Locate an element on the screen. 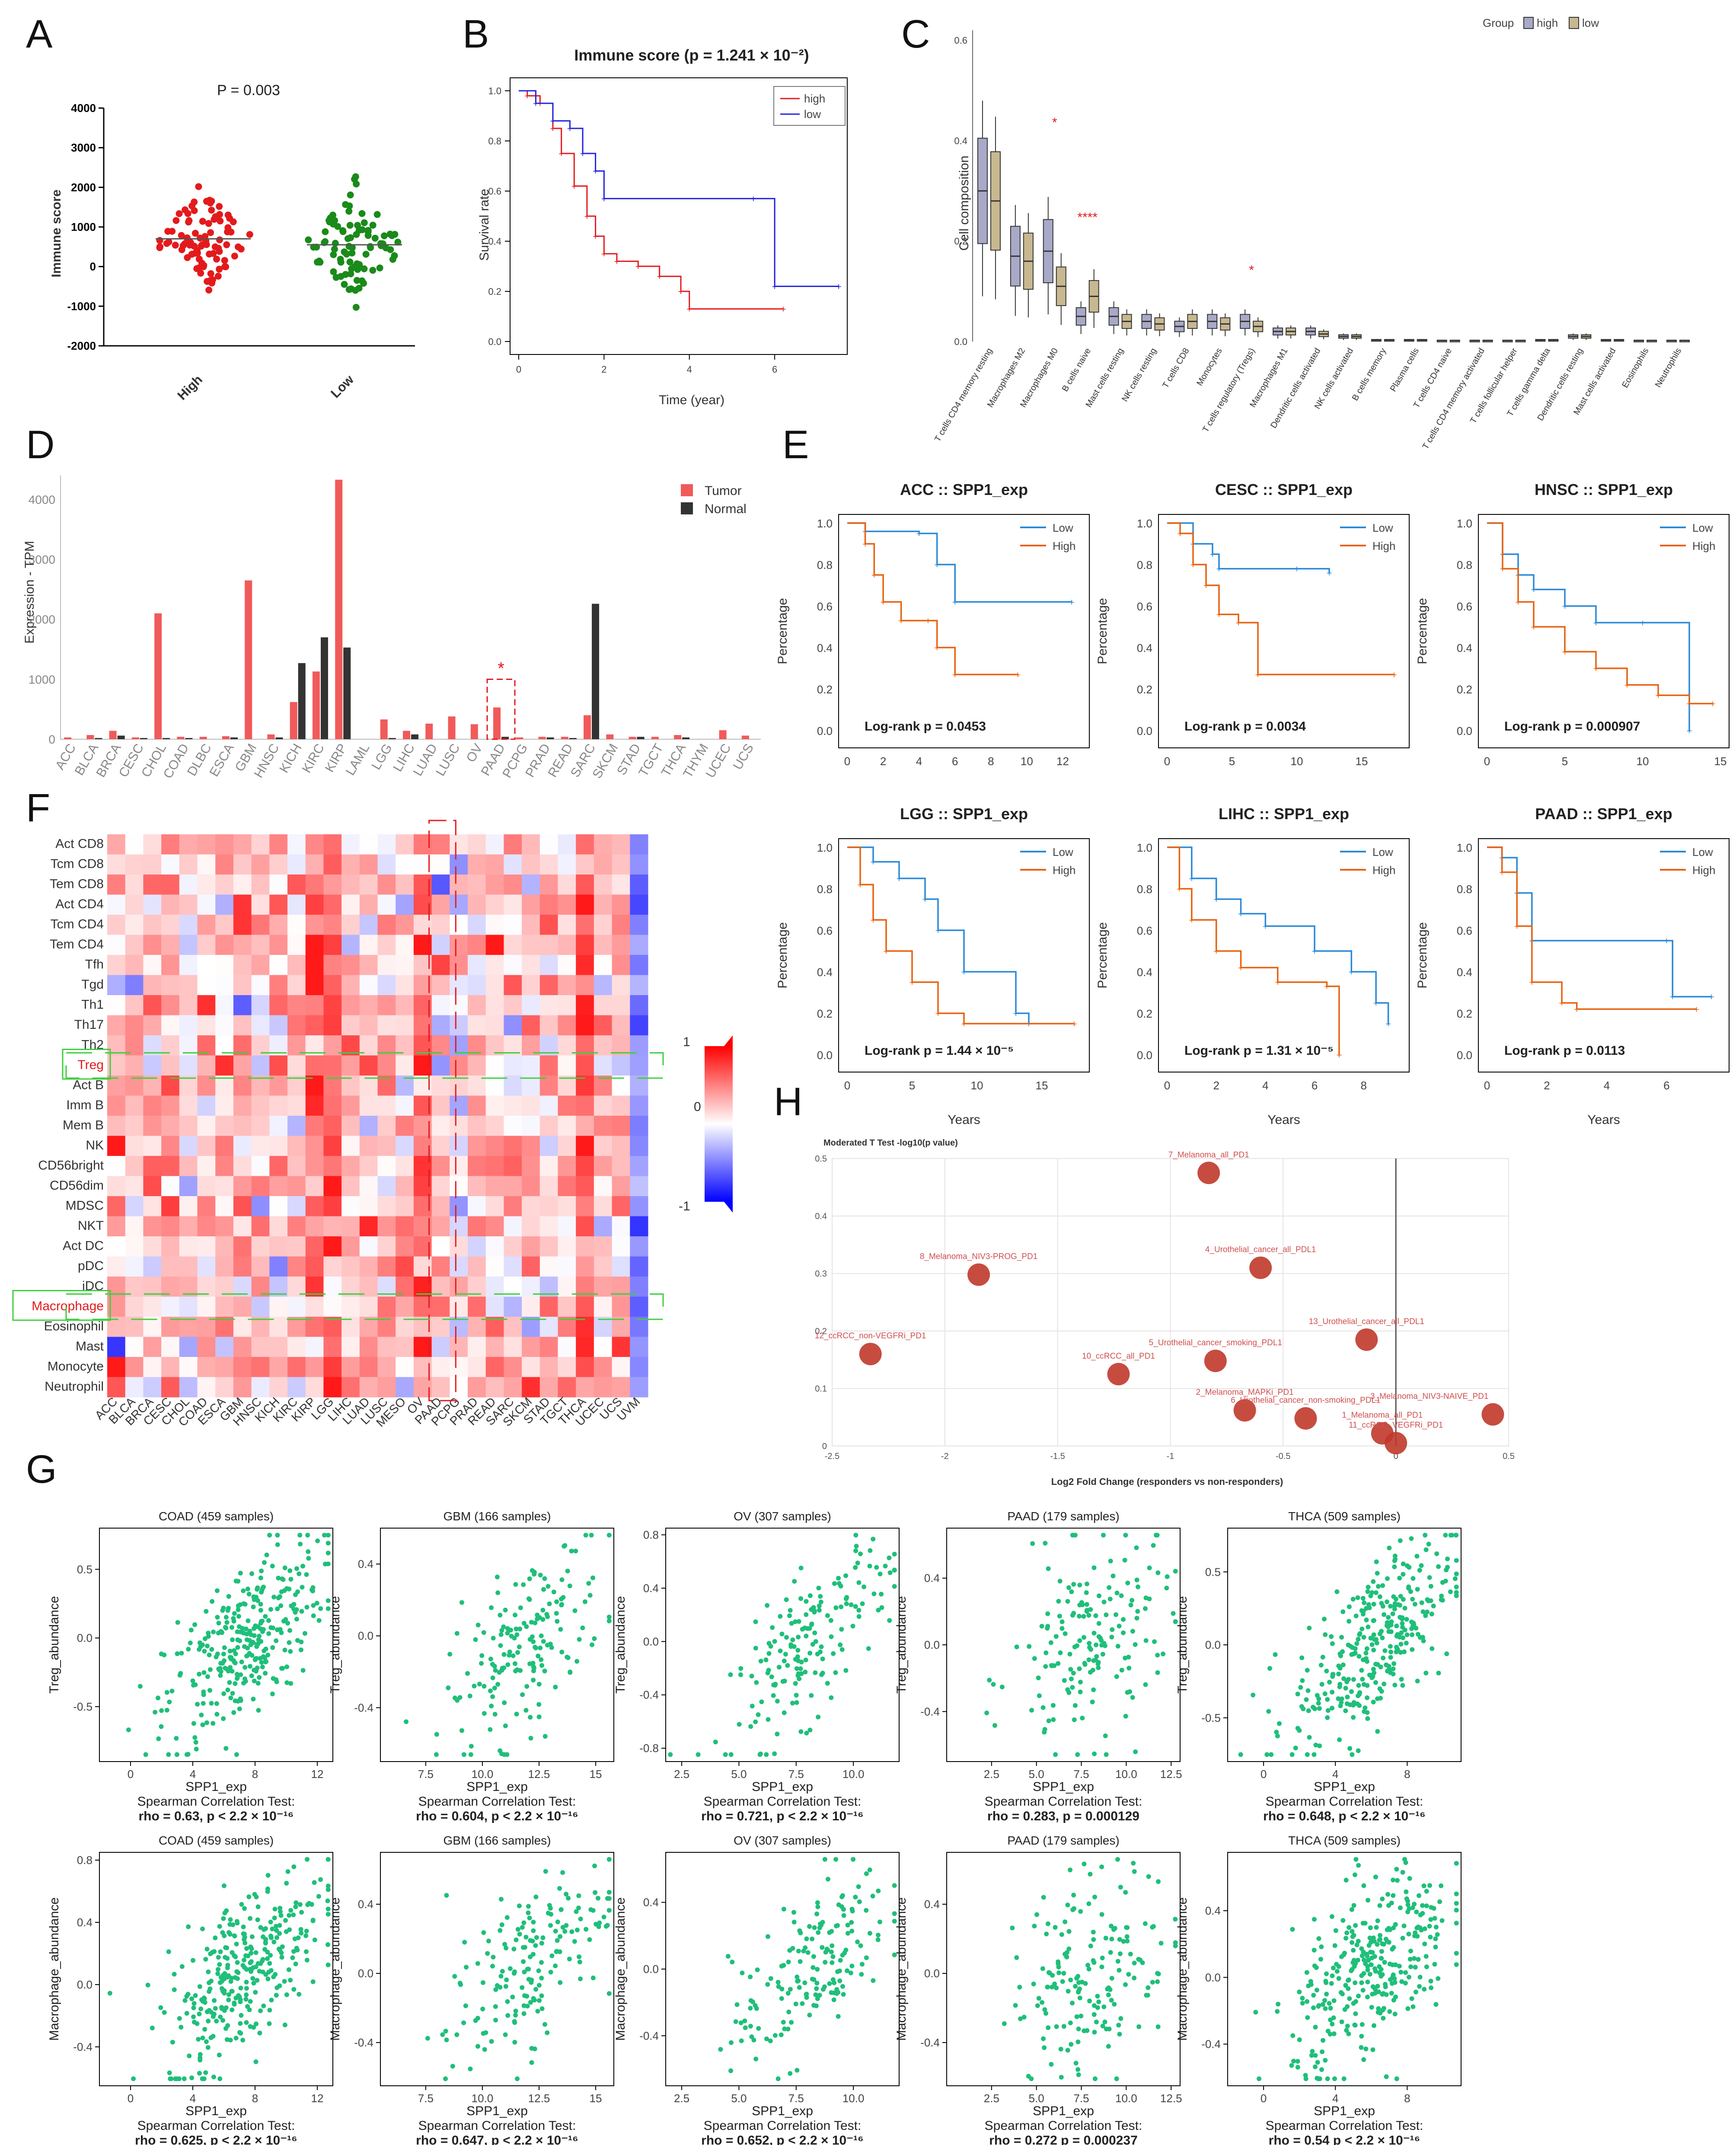 Image resolution: width=1736 pixels, height=2145 pixels. panel-g-ytick-label: -0.4 is located at coordinates (363, 2042).